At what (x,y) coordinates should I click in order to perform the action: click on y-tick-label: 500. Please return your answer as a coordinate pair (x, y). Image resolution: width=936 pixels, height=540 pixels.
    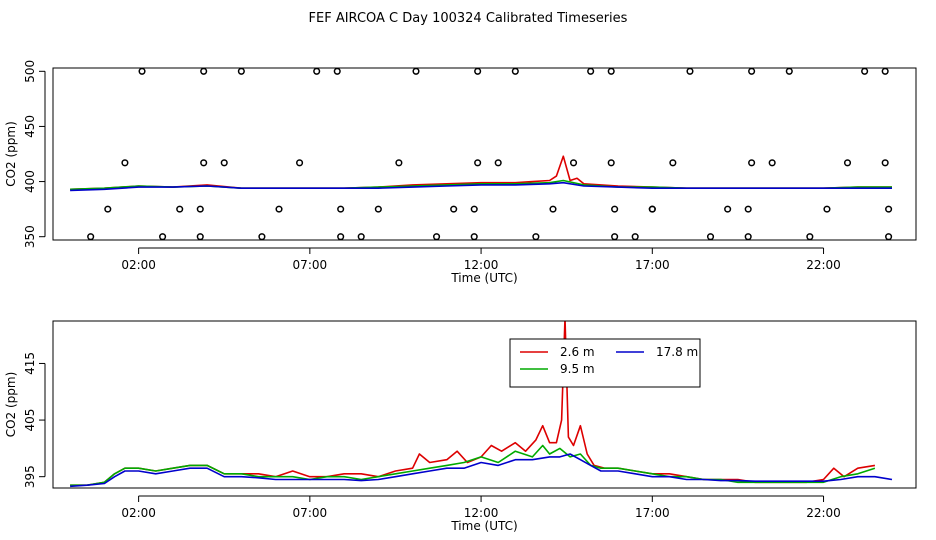
    Looking at the image, I should click on (30, 71).